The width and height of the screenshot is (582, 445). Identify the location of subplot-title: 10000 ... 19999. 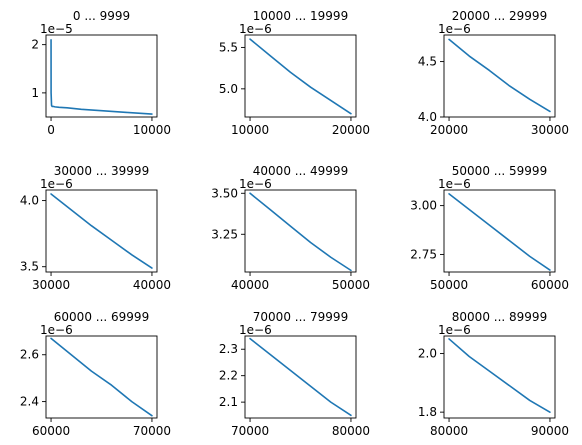
(300, 16).